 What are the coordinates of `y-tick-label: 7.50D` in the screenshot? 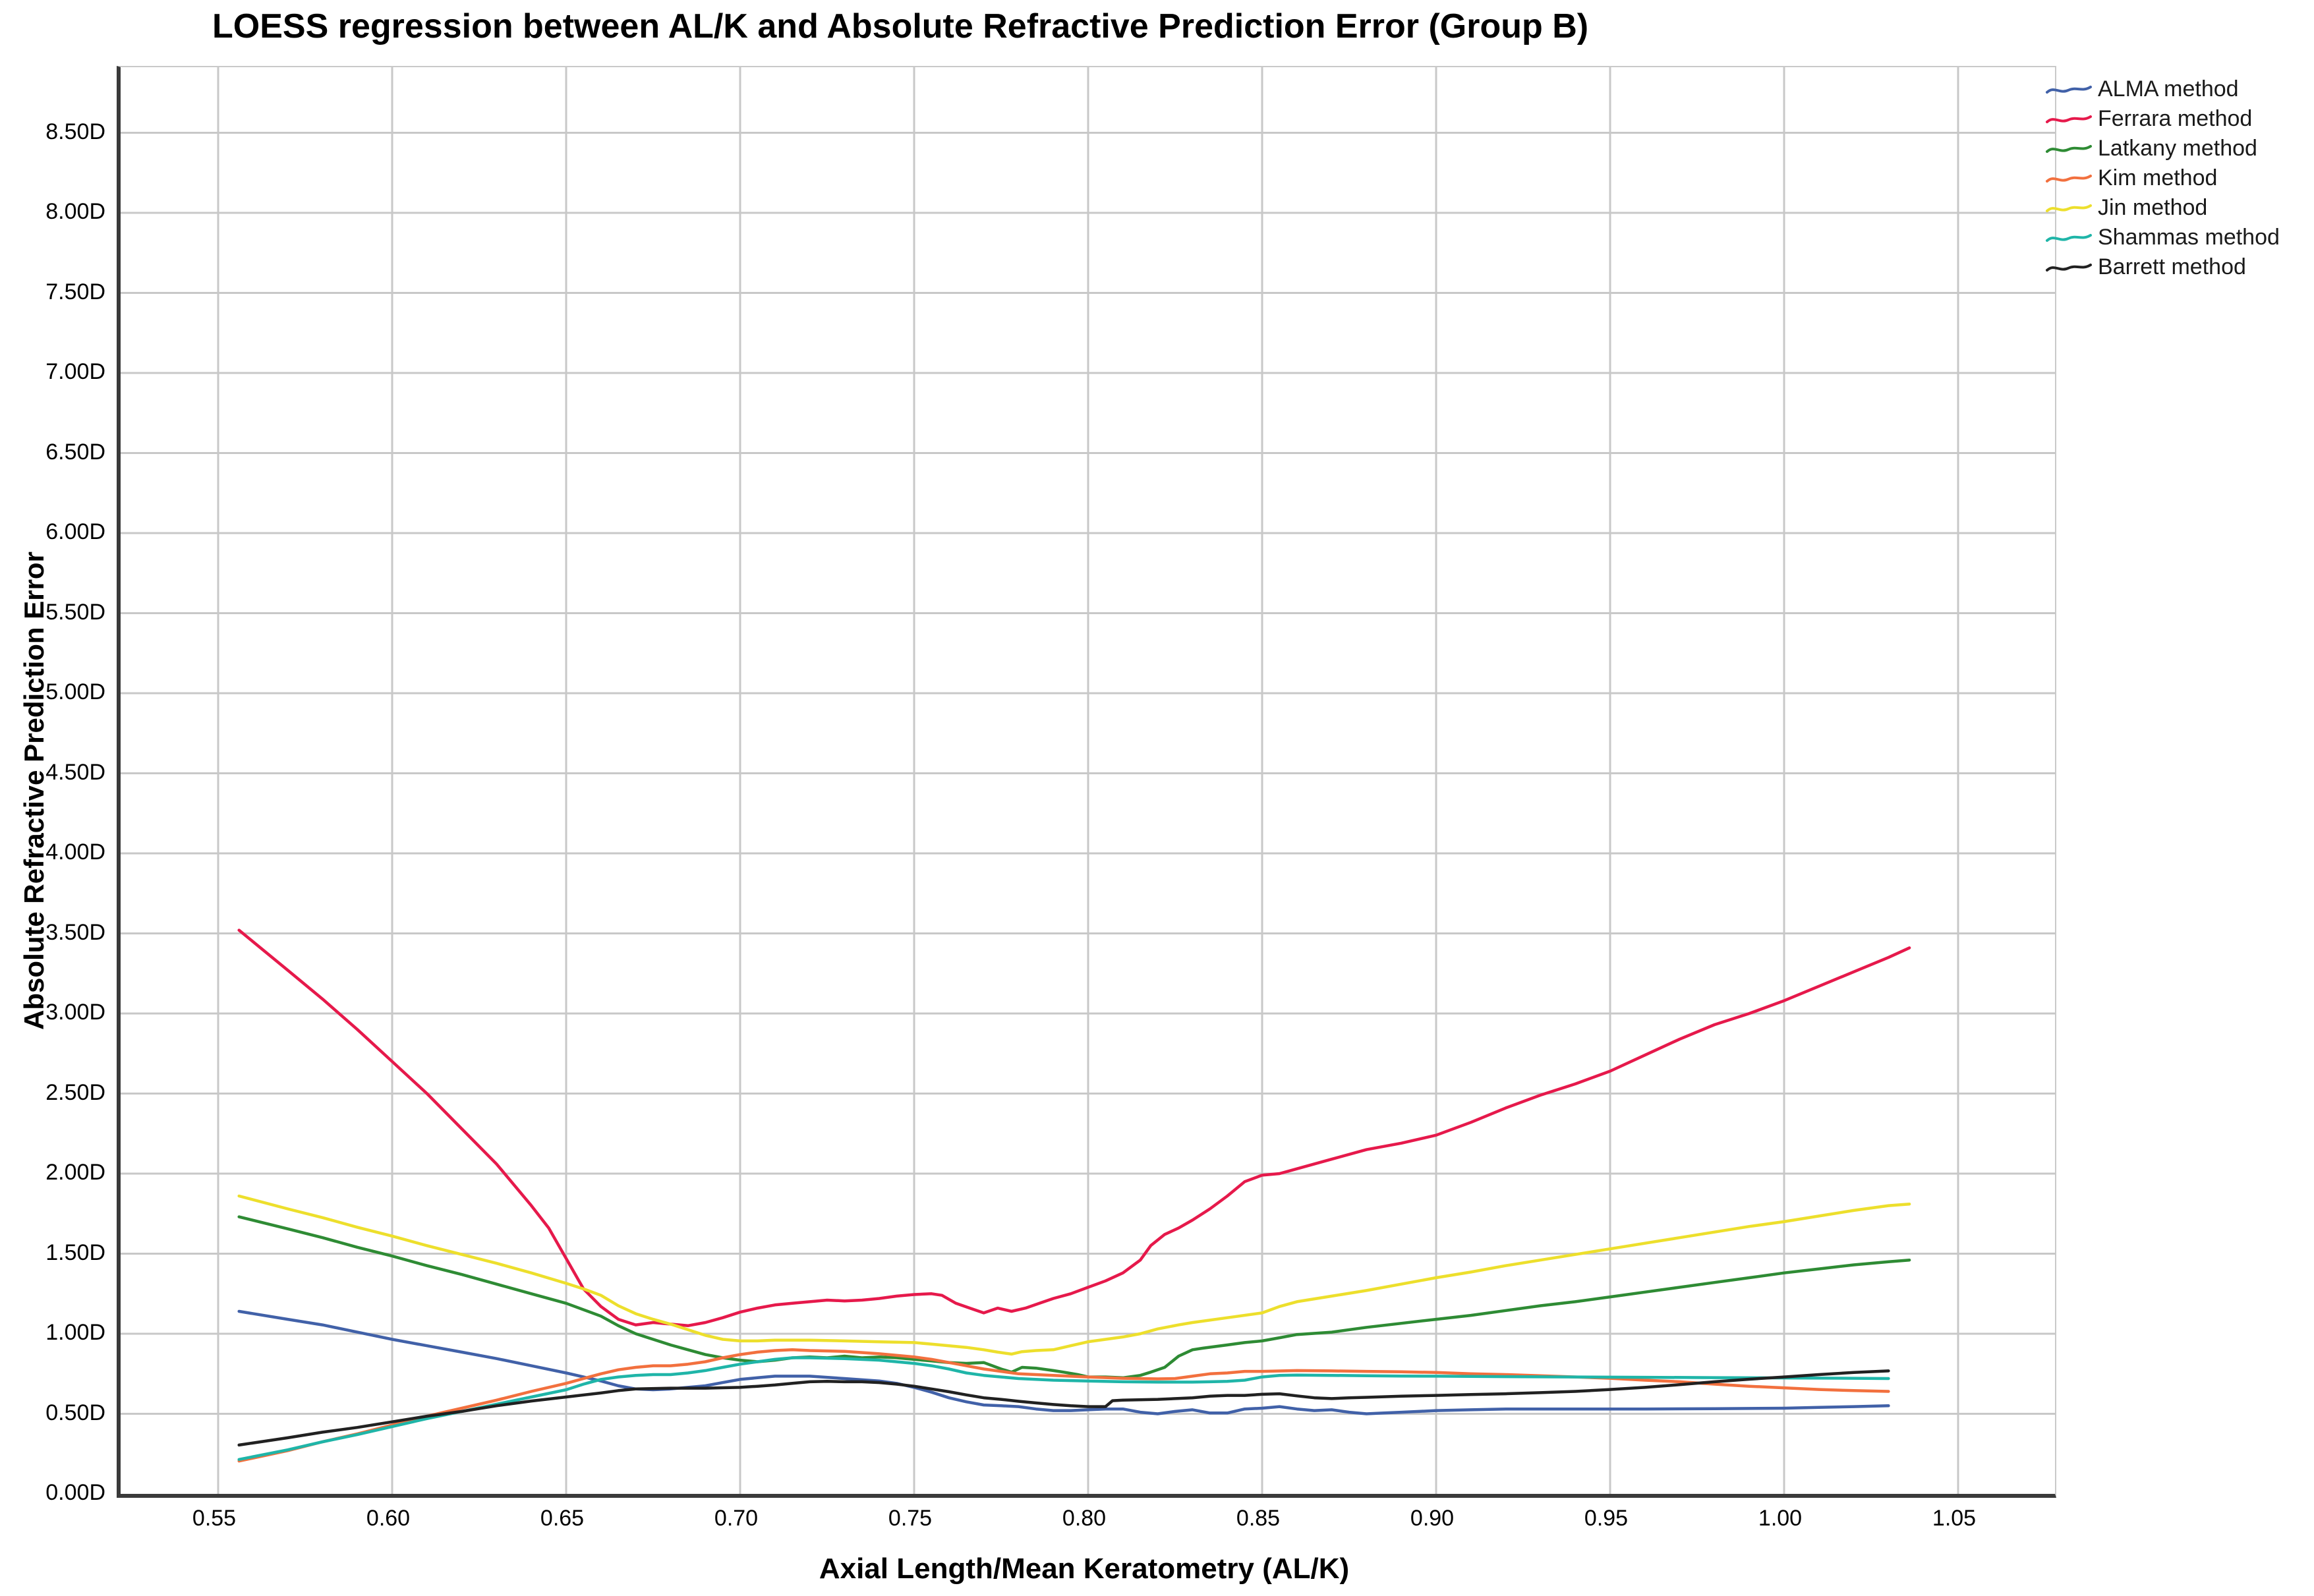 It's located at (75, 291).